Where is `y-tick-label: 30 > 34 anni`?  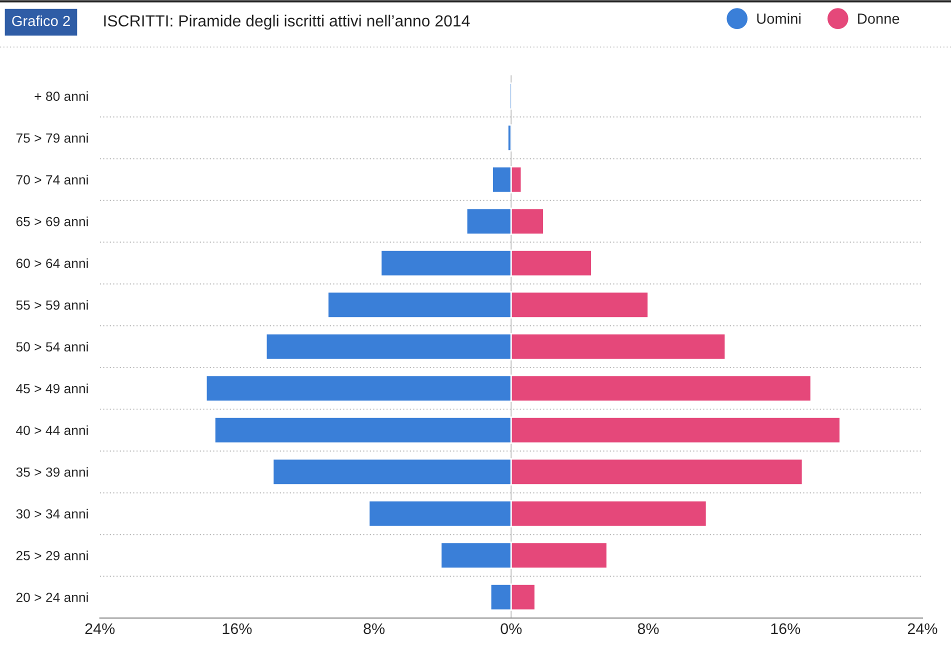
y-tick-label: 30 > 34 anni is located at coordinates (52, 513).